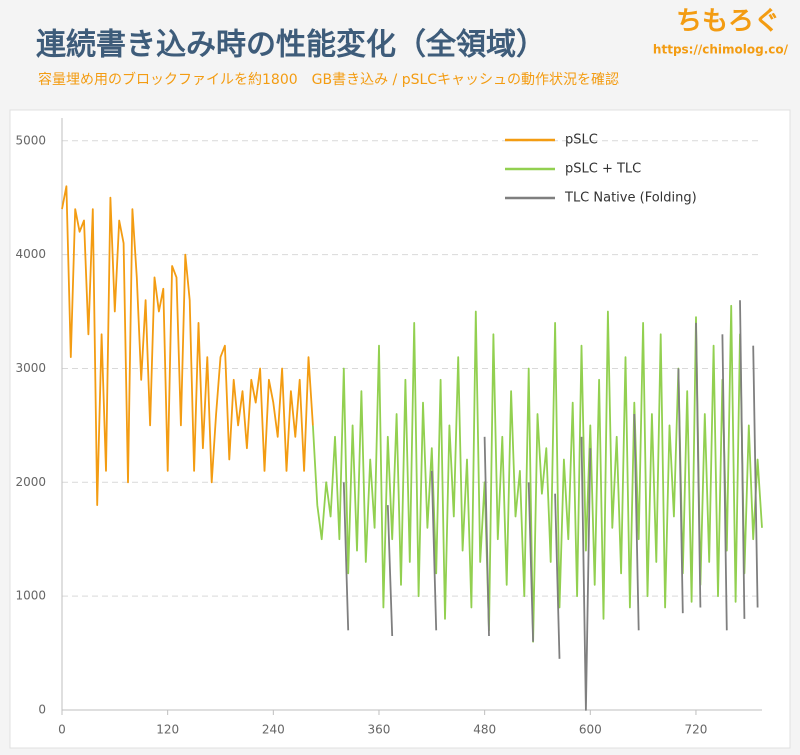 The height and width of the screenshot is (755, 800). What do you see at coordinates (30, 254) in the screenshot?
I see `y-tick-label: 4000` at bounding box center [30, 254].